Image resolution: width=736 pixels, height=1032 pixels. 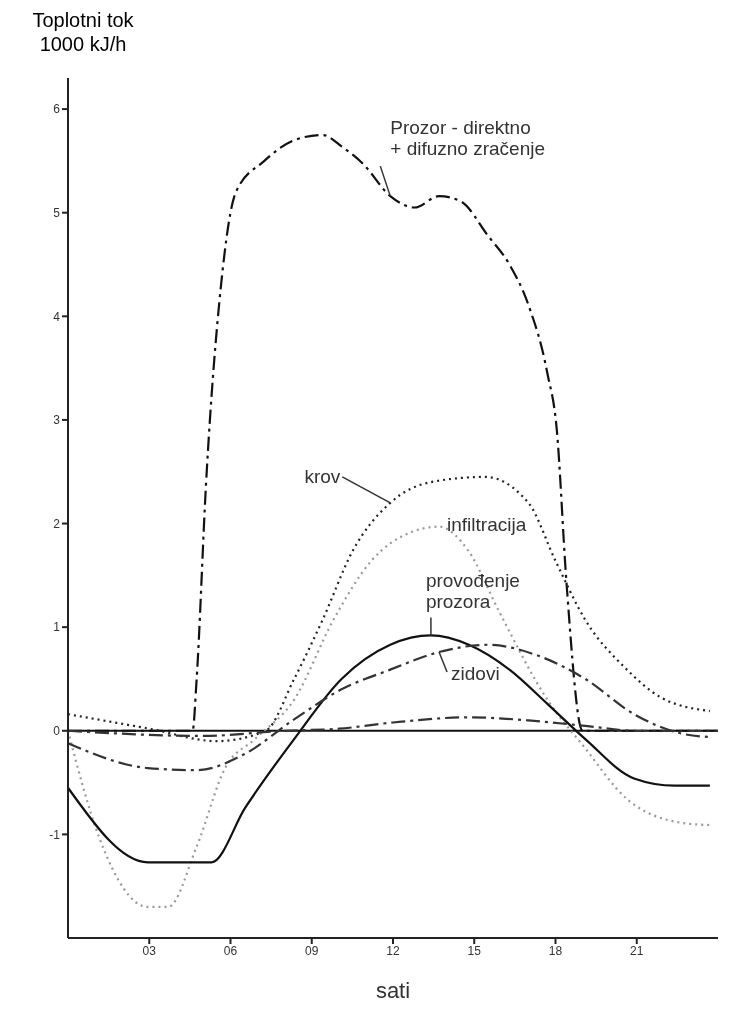 What do you see at coordinates (487, 524) in the screenshot?
I see `series-label: infiltracija` at bounding box center [487, 524].